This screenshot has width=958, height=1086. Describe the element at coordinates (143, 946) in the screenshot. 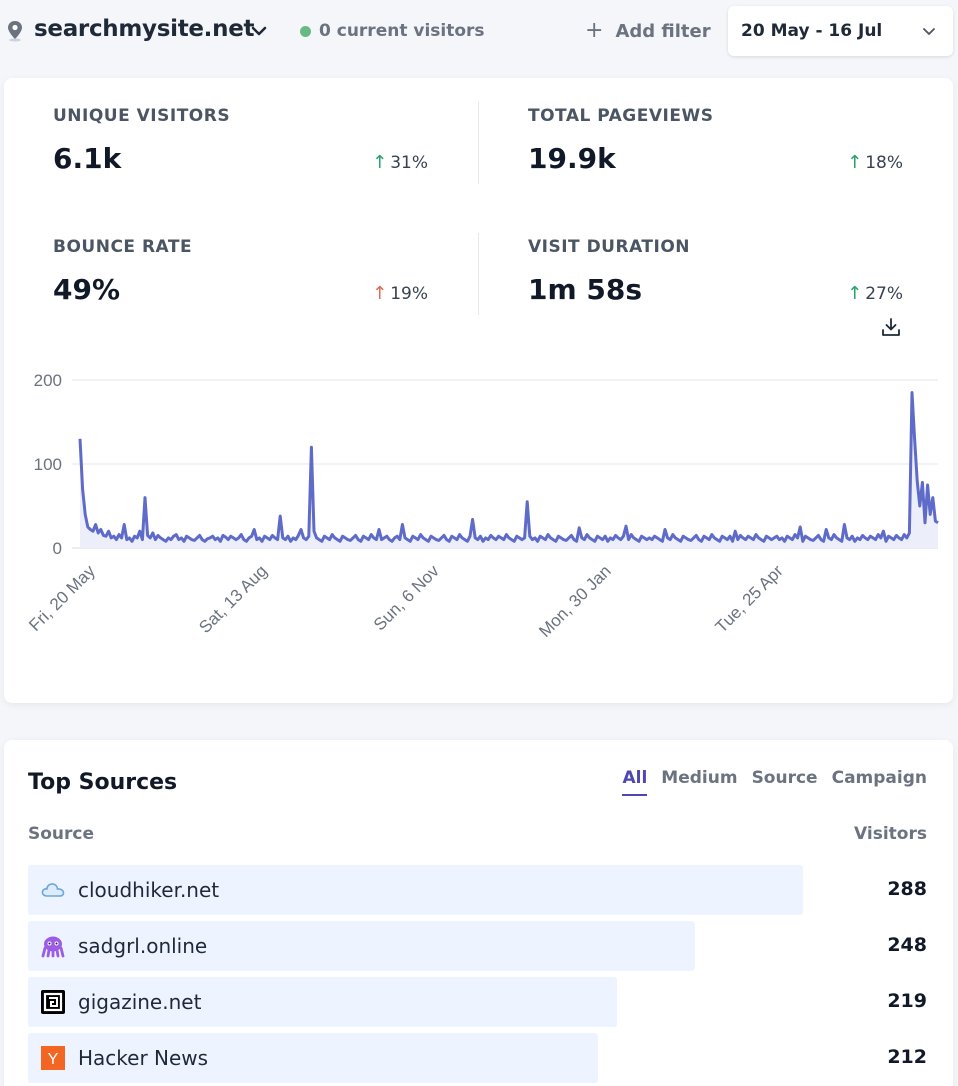

I see `source-name: sadgrl.online` at that location.